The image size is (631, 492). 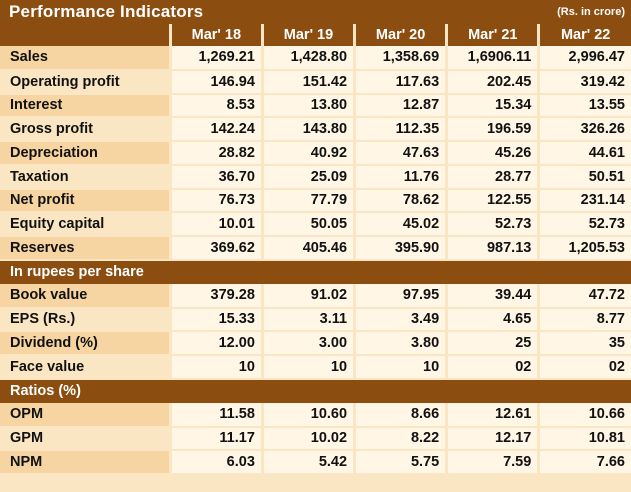 What do you see at coordinates (85, 129) in the screenshot?
I see `row-label: Gross profit` at bounding box center [85, 129].